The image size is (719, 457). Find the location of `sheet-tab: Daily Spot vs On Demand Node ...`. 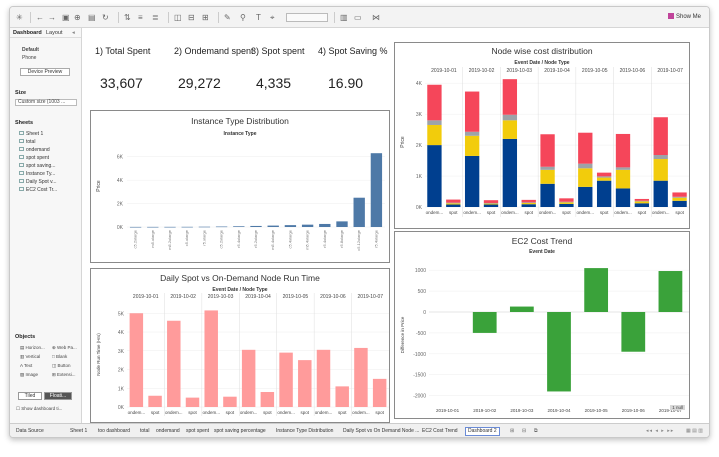

sheet-tab: Daily Spot vs On Demand Node ... is located at coordinates (381, 431).